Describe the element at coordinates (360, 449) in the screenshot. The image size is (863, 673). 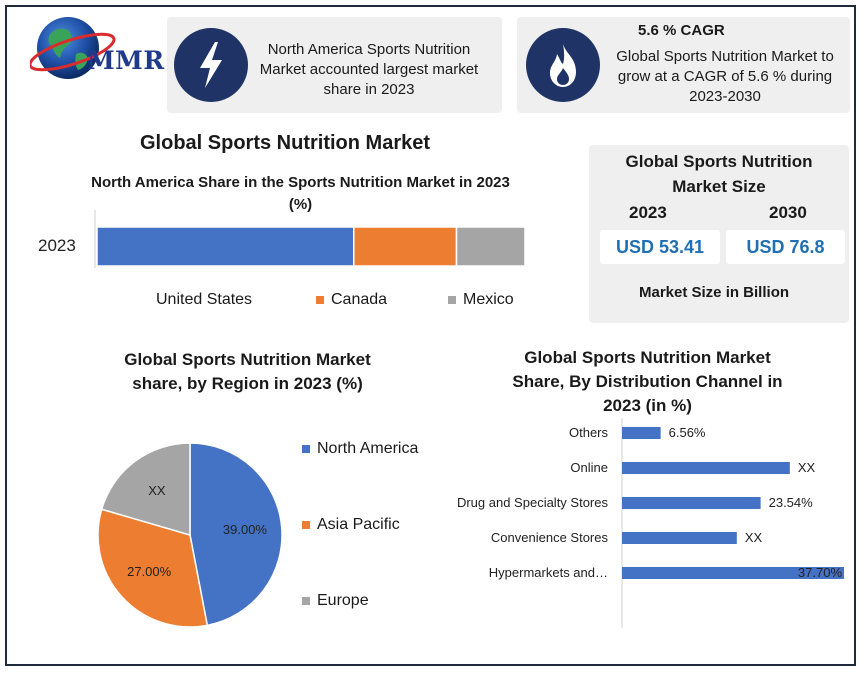
I see `legend-north-america: North America` at that location.